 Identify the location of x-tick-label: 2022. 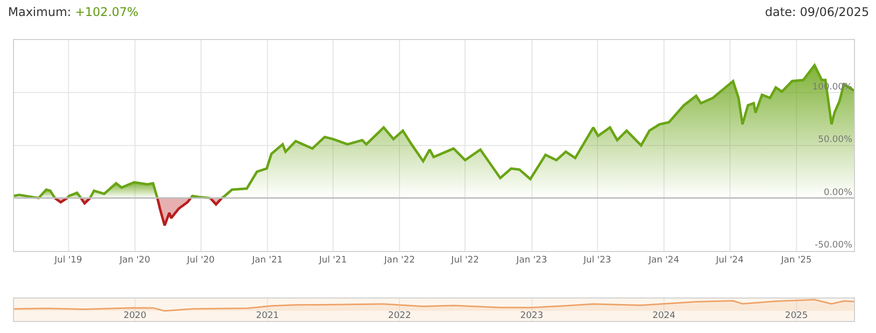
(400, 316).